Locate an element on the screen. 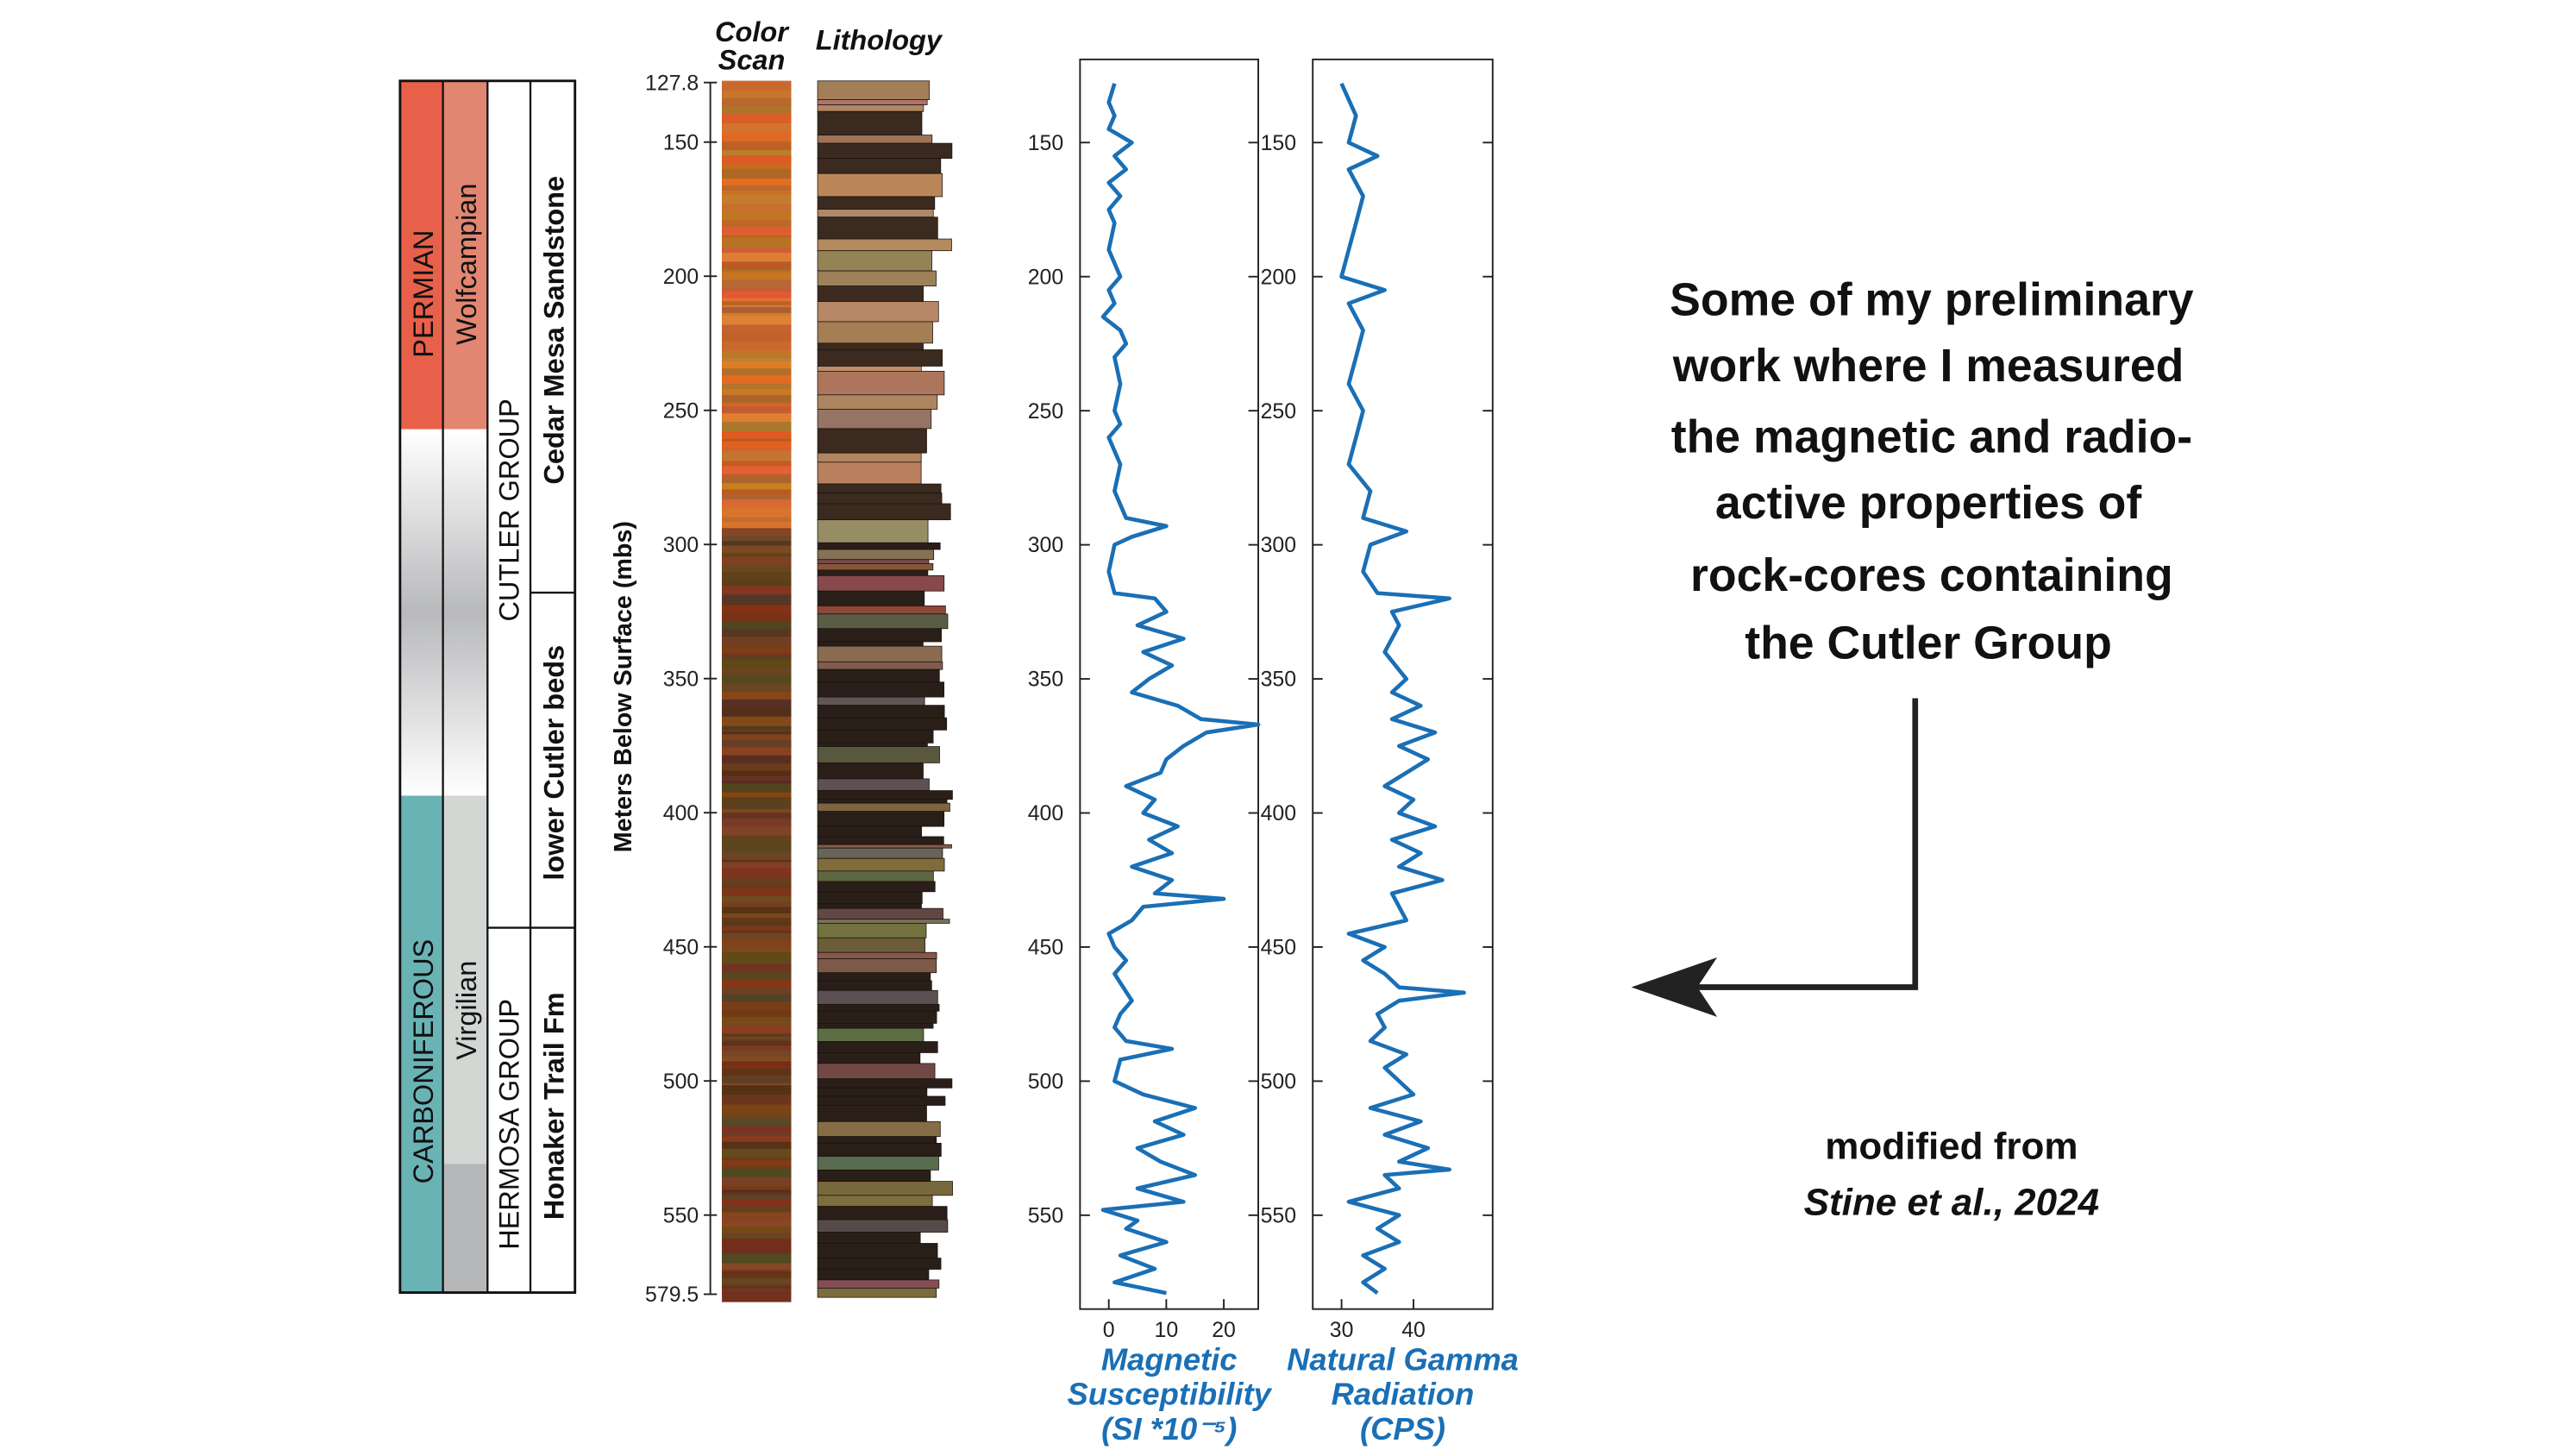 The image size is (2576, 1456). y-tick-label: 400 is located at coordinates (1045, 813).